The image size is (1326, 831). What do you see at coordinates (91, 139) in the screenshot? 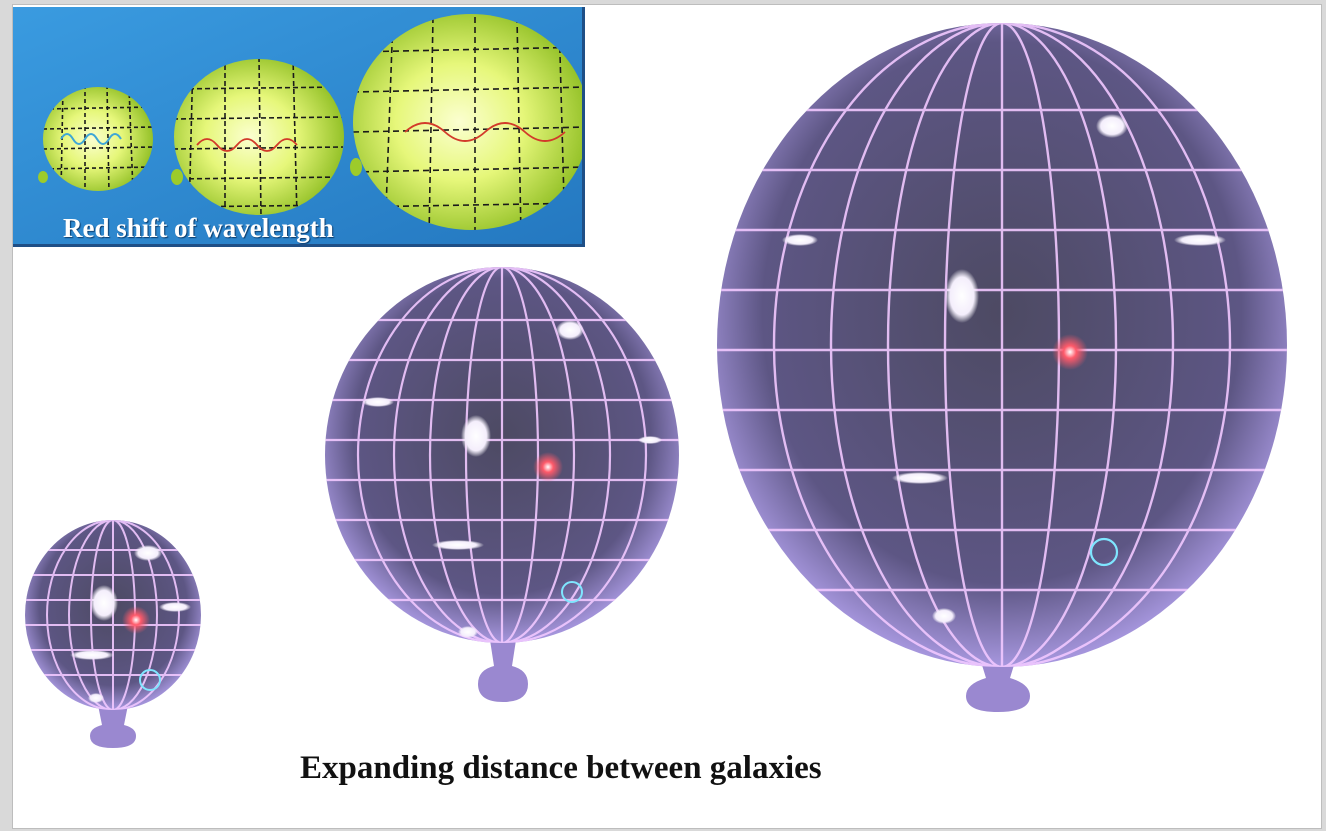
I see `short-wavelength-wave` at bounding box center [91, 139].